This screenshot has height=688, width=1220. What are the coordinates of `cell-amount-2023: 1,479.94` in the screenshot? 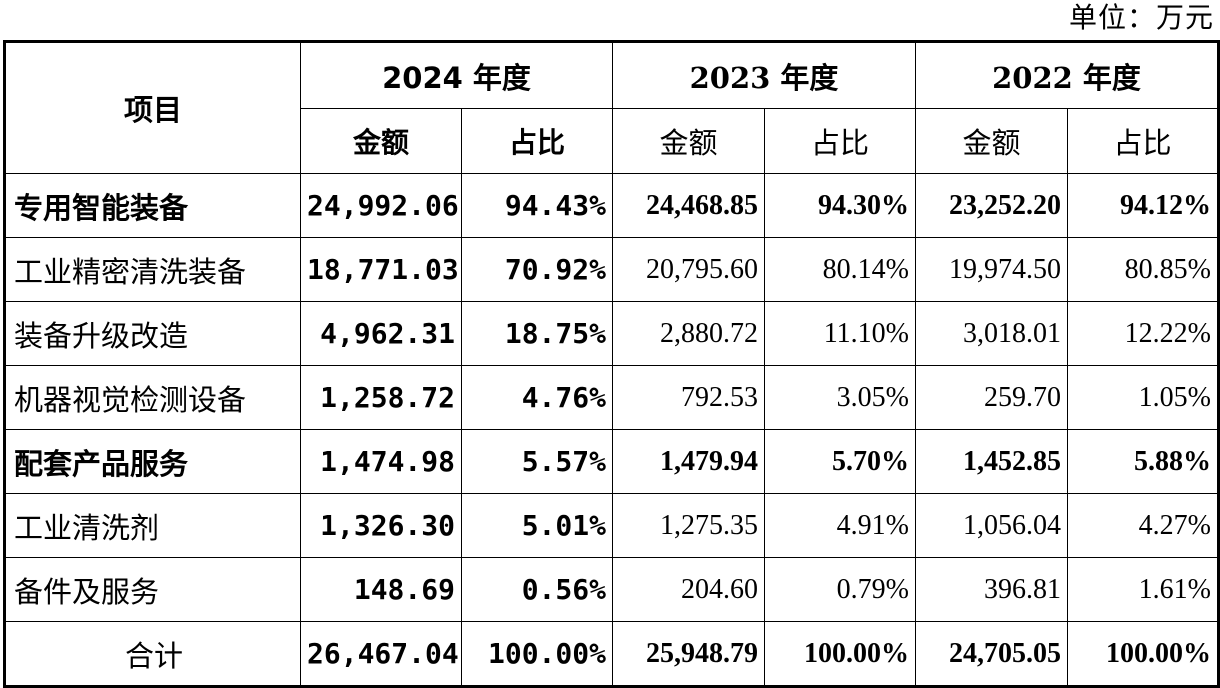 It's located at (688, 461).